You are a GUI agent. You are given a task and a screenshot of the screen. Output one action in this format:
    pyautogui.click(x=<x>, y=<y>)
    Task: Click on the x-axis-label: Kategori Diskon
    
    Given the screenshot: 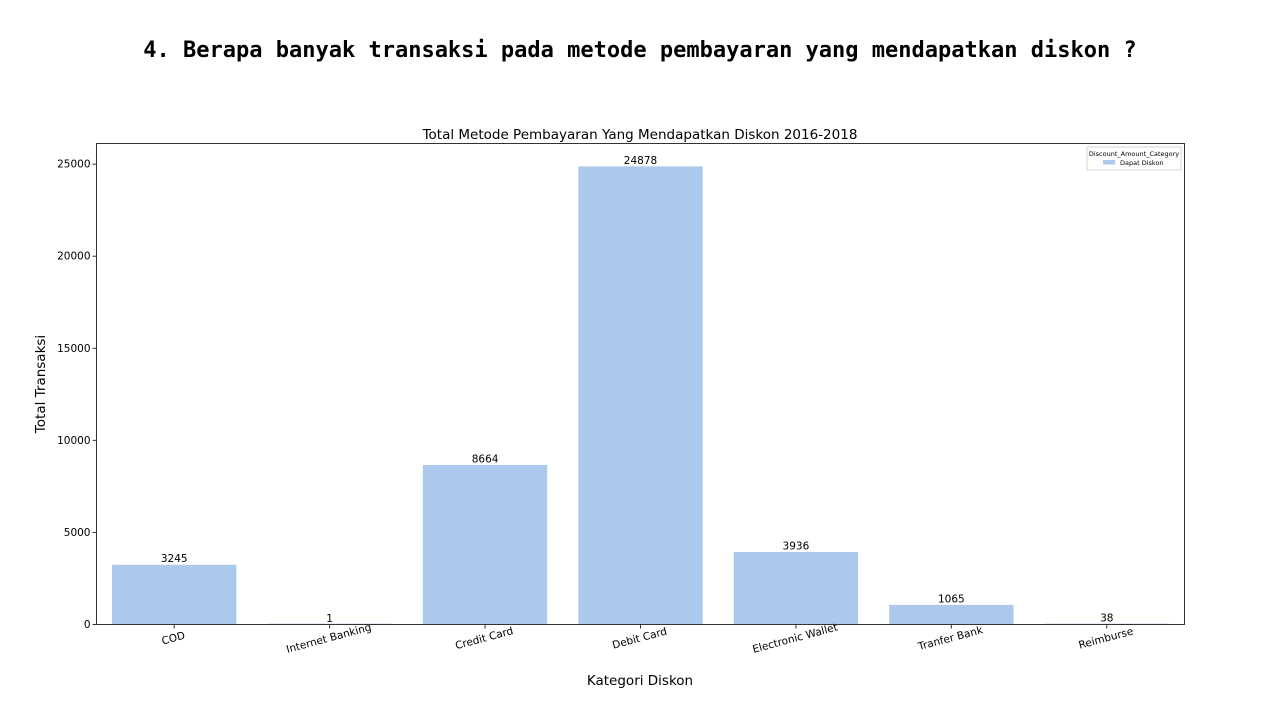 What is the action you would take?
    pyautogui.click(x=640, y=681)
    